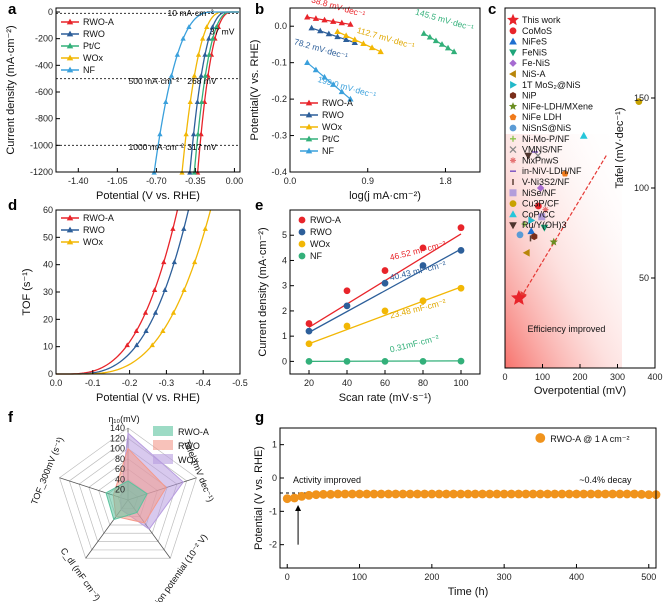 This screenshot has width=663, height=607. Describe the element at coordinates (333, 115) in the screenshot. I see `b-legend-label: RWO` at that location.